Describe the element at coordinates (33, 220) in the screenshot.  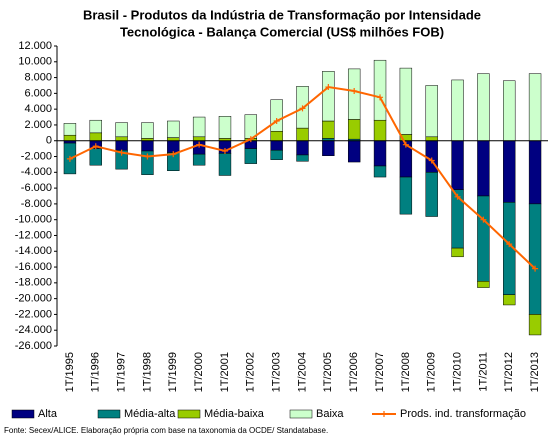
I see `y-tick-label: -10.000` at that location.